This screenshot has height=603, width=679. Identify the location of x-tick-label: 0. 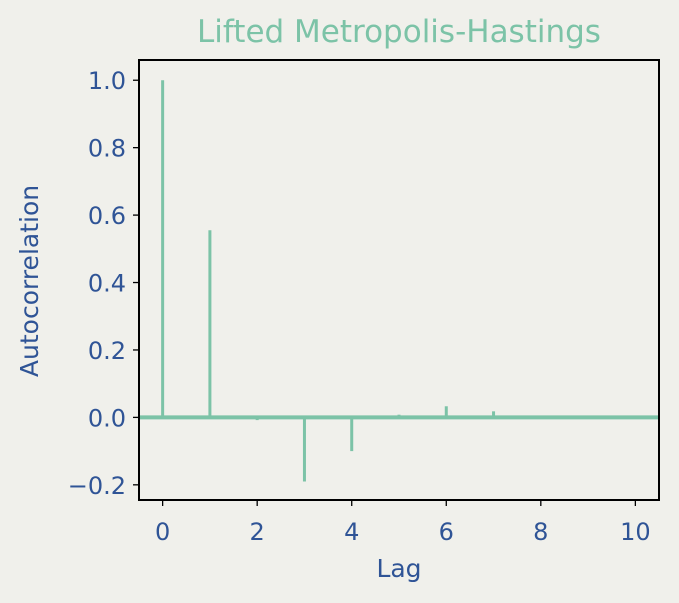
(162, 532).